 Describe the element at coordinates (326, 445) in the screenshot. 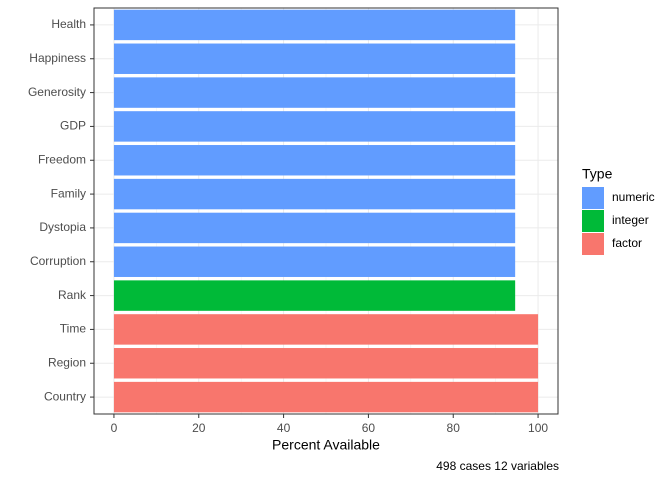

I see `x-axis-label: Percent Available` at that location.